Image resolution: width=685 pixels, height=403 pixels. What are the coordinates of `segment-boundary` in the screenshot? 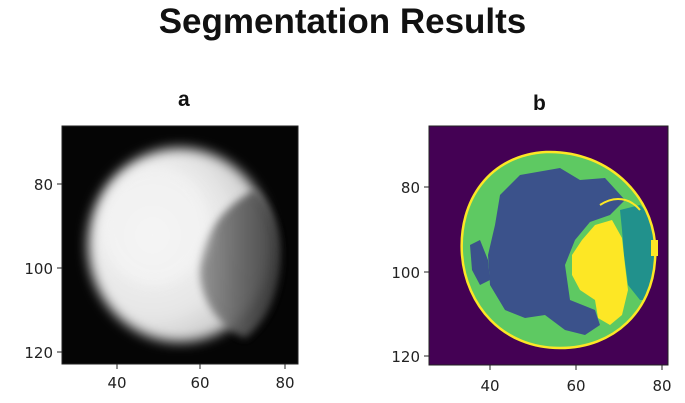 It's located at (558, 250).